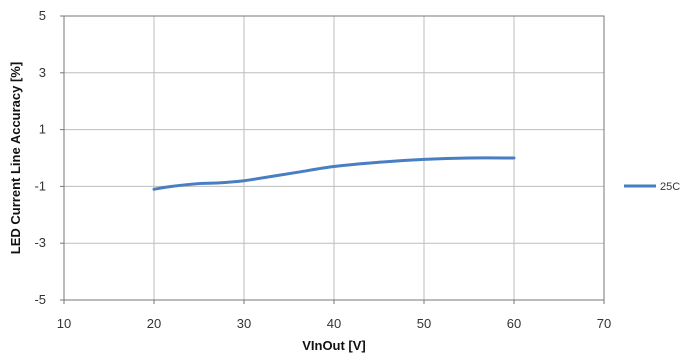  I want to click on x-tick-label: 50, so click(424, 323).